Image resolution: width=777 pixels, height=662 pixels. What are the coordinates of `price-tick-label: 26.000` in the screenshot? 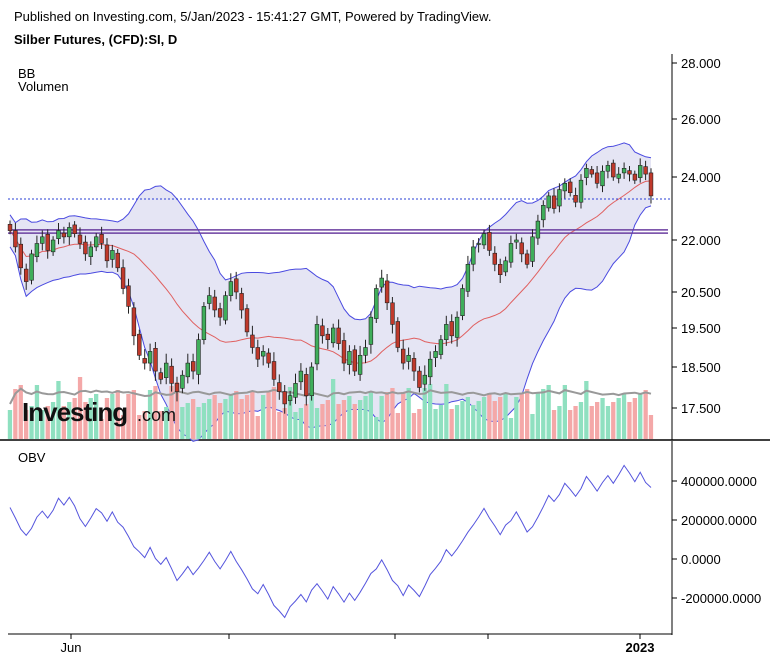 It's located at (701, 119).